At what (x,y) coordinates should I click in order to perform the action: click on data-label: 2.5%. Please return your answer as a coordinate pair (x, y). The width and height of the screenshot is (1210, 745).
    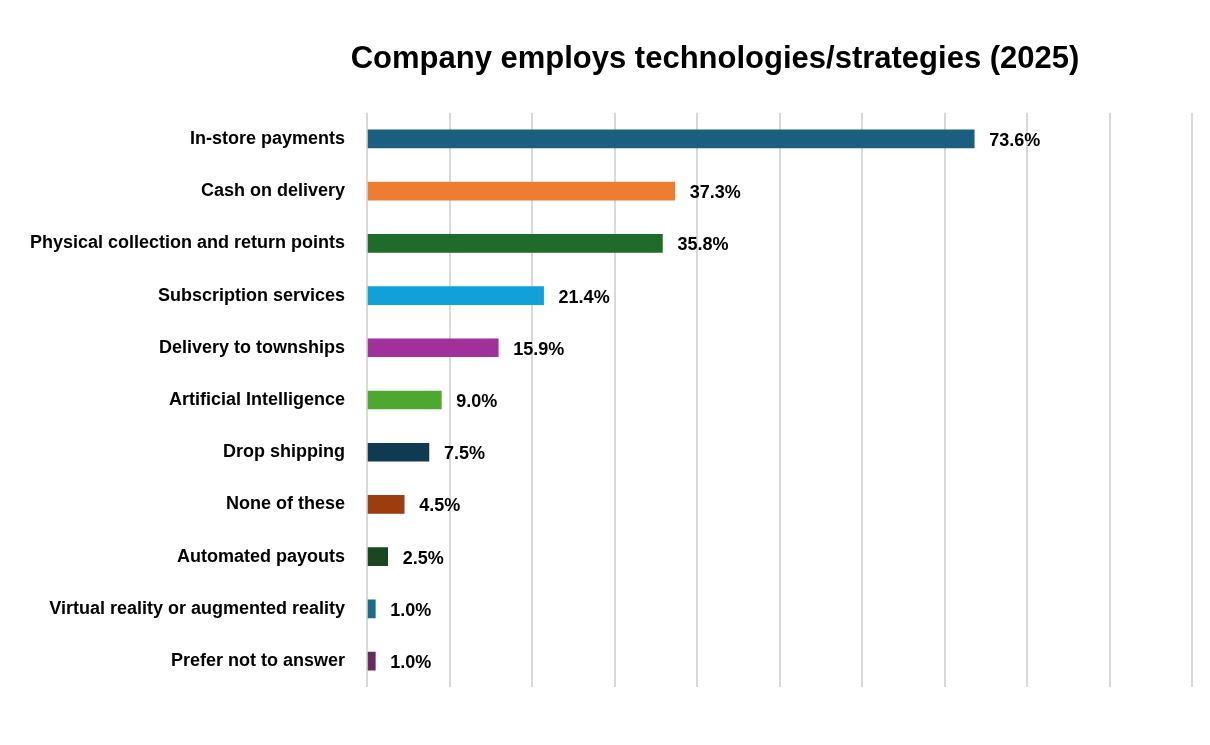
    Looking at the image, I should click on (423, 557).